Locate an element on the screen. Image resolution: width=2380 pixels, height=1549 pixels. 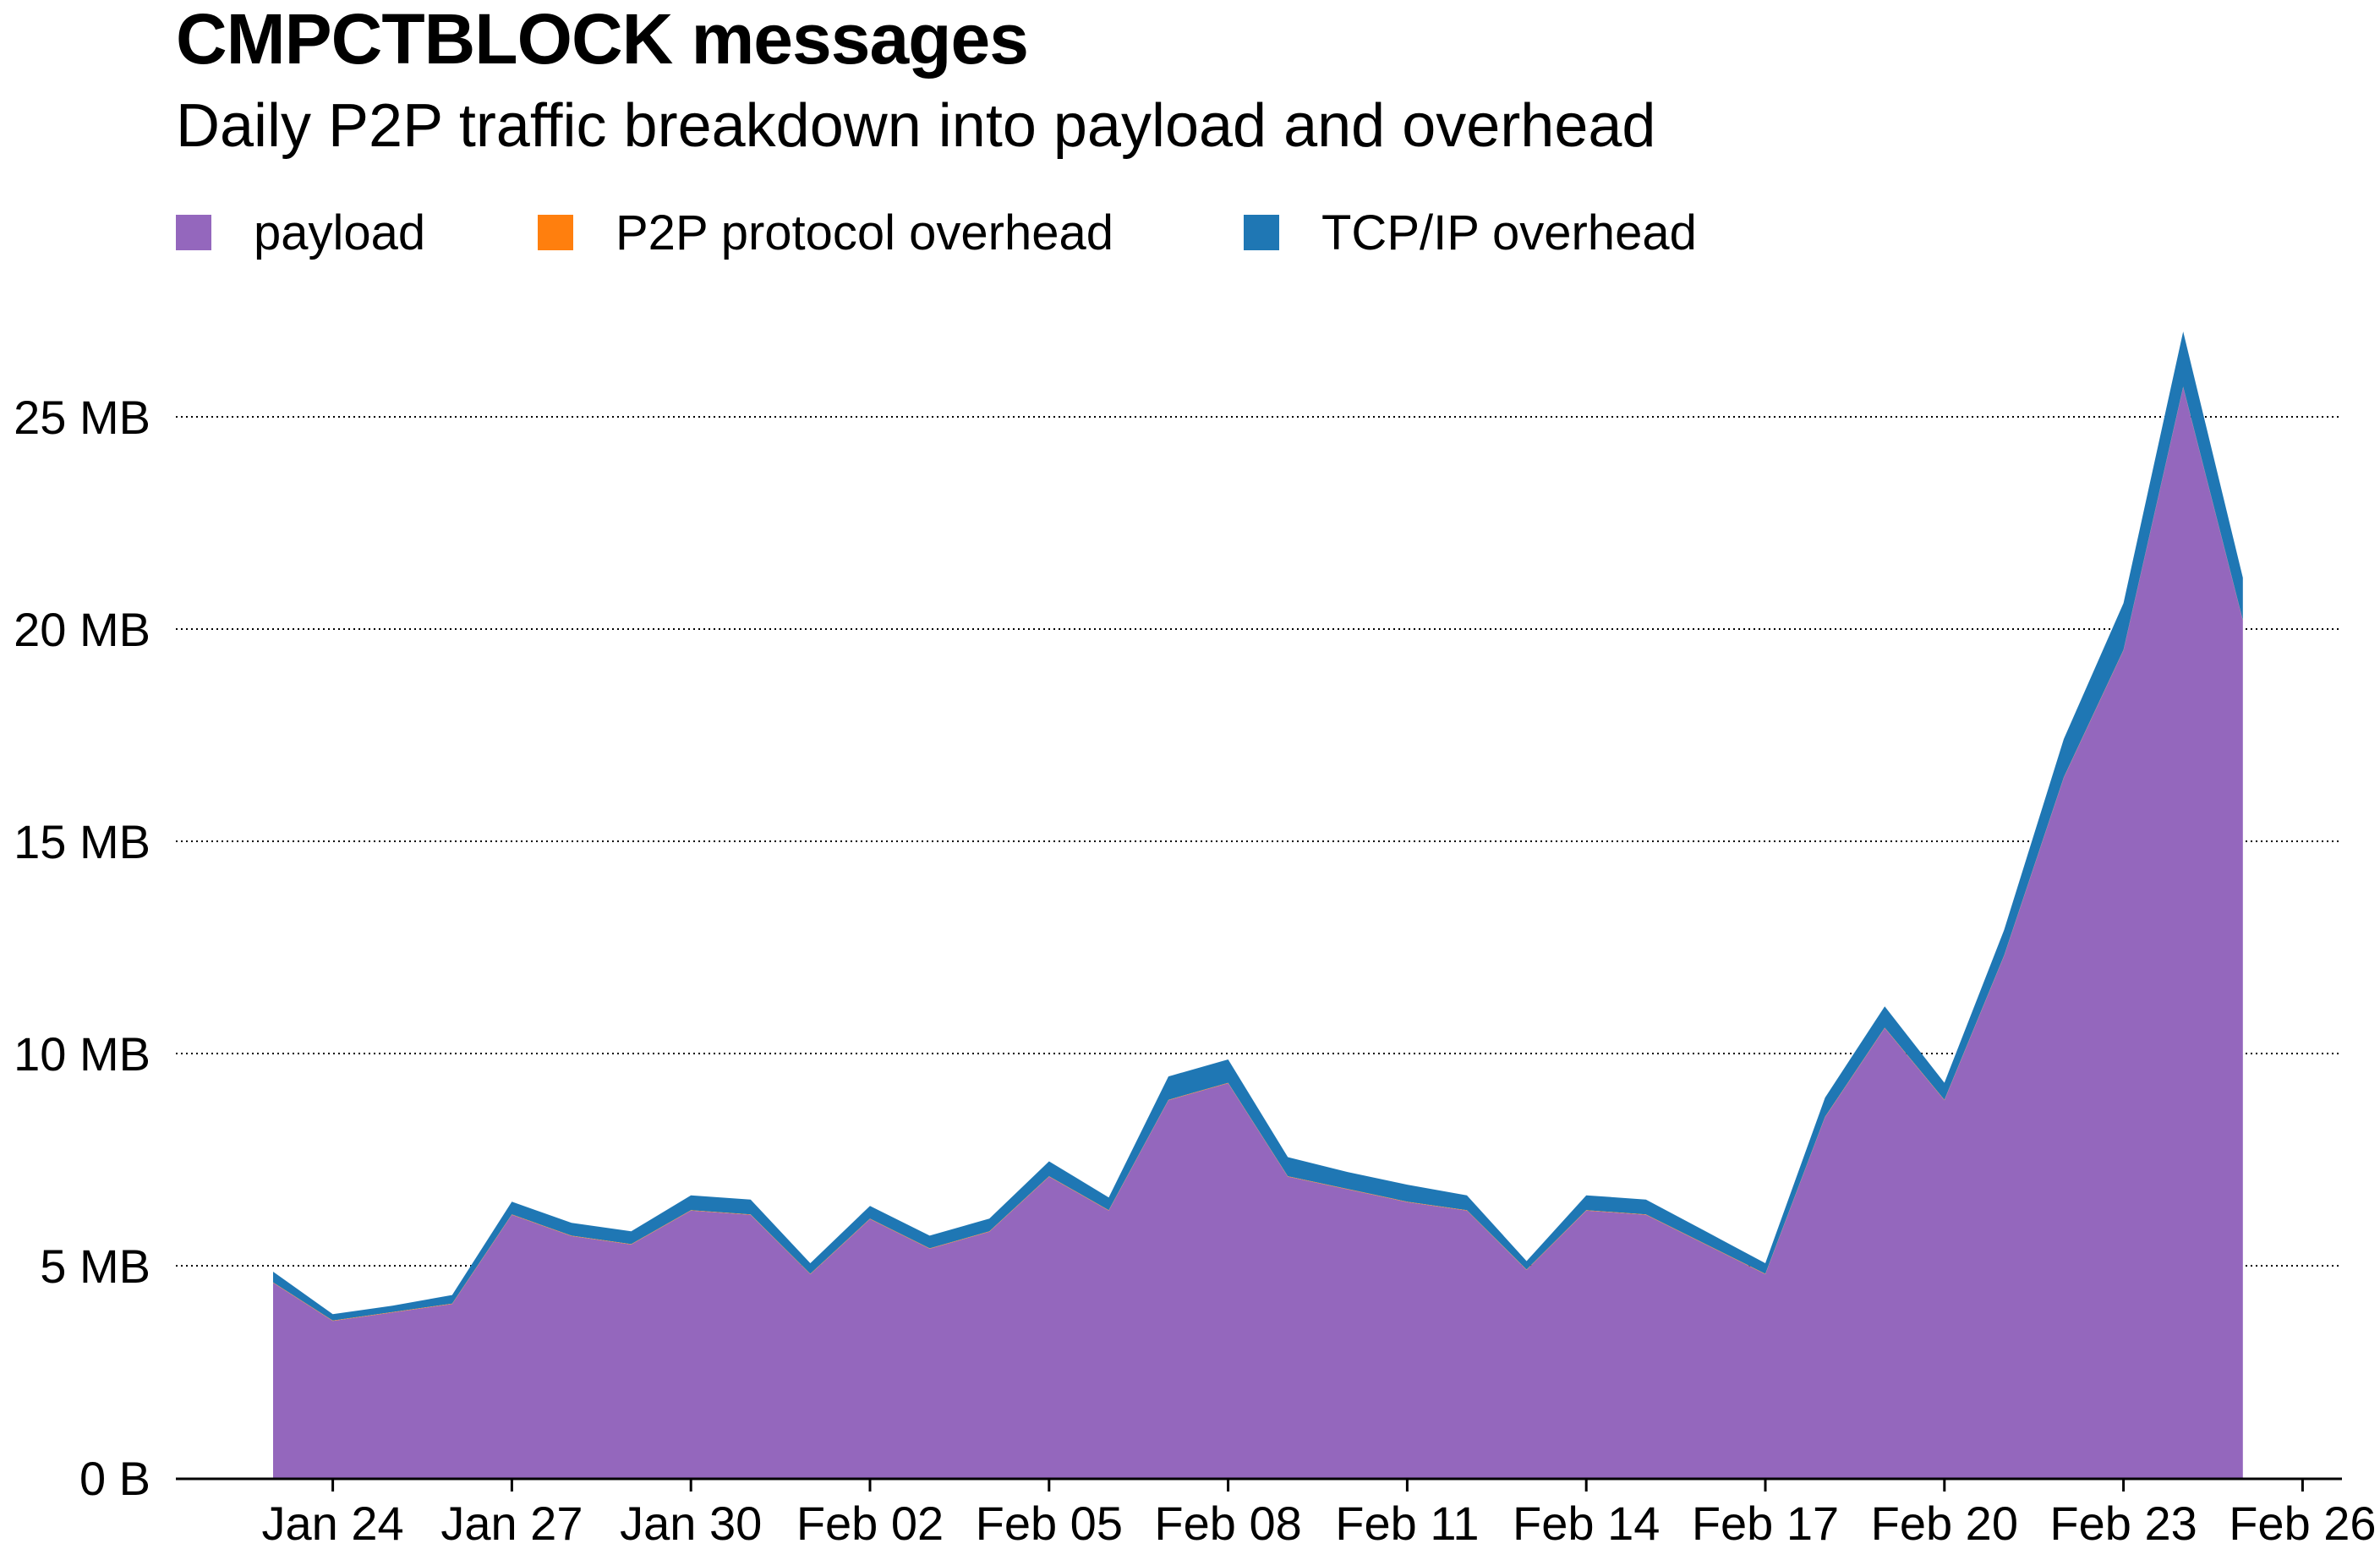
legend-item-payload: payload is located at coordinates (300, 232).